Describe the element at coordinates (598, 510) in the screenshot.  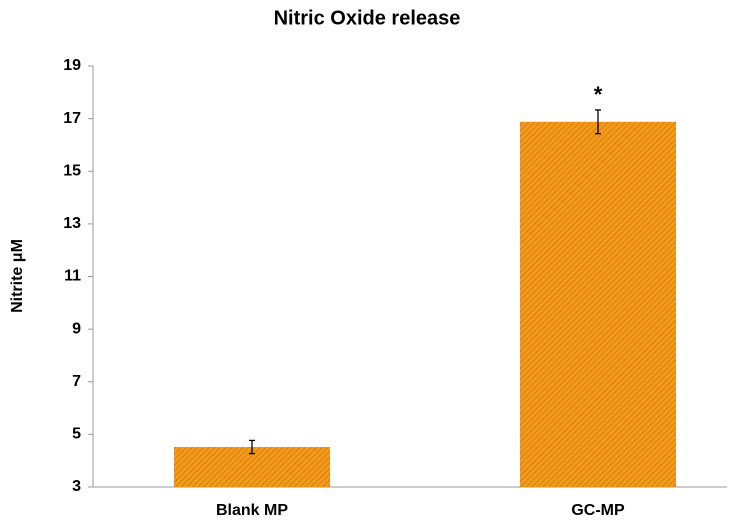
I see `x-tick-label: GC-MP` at that location.